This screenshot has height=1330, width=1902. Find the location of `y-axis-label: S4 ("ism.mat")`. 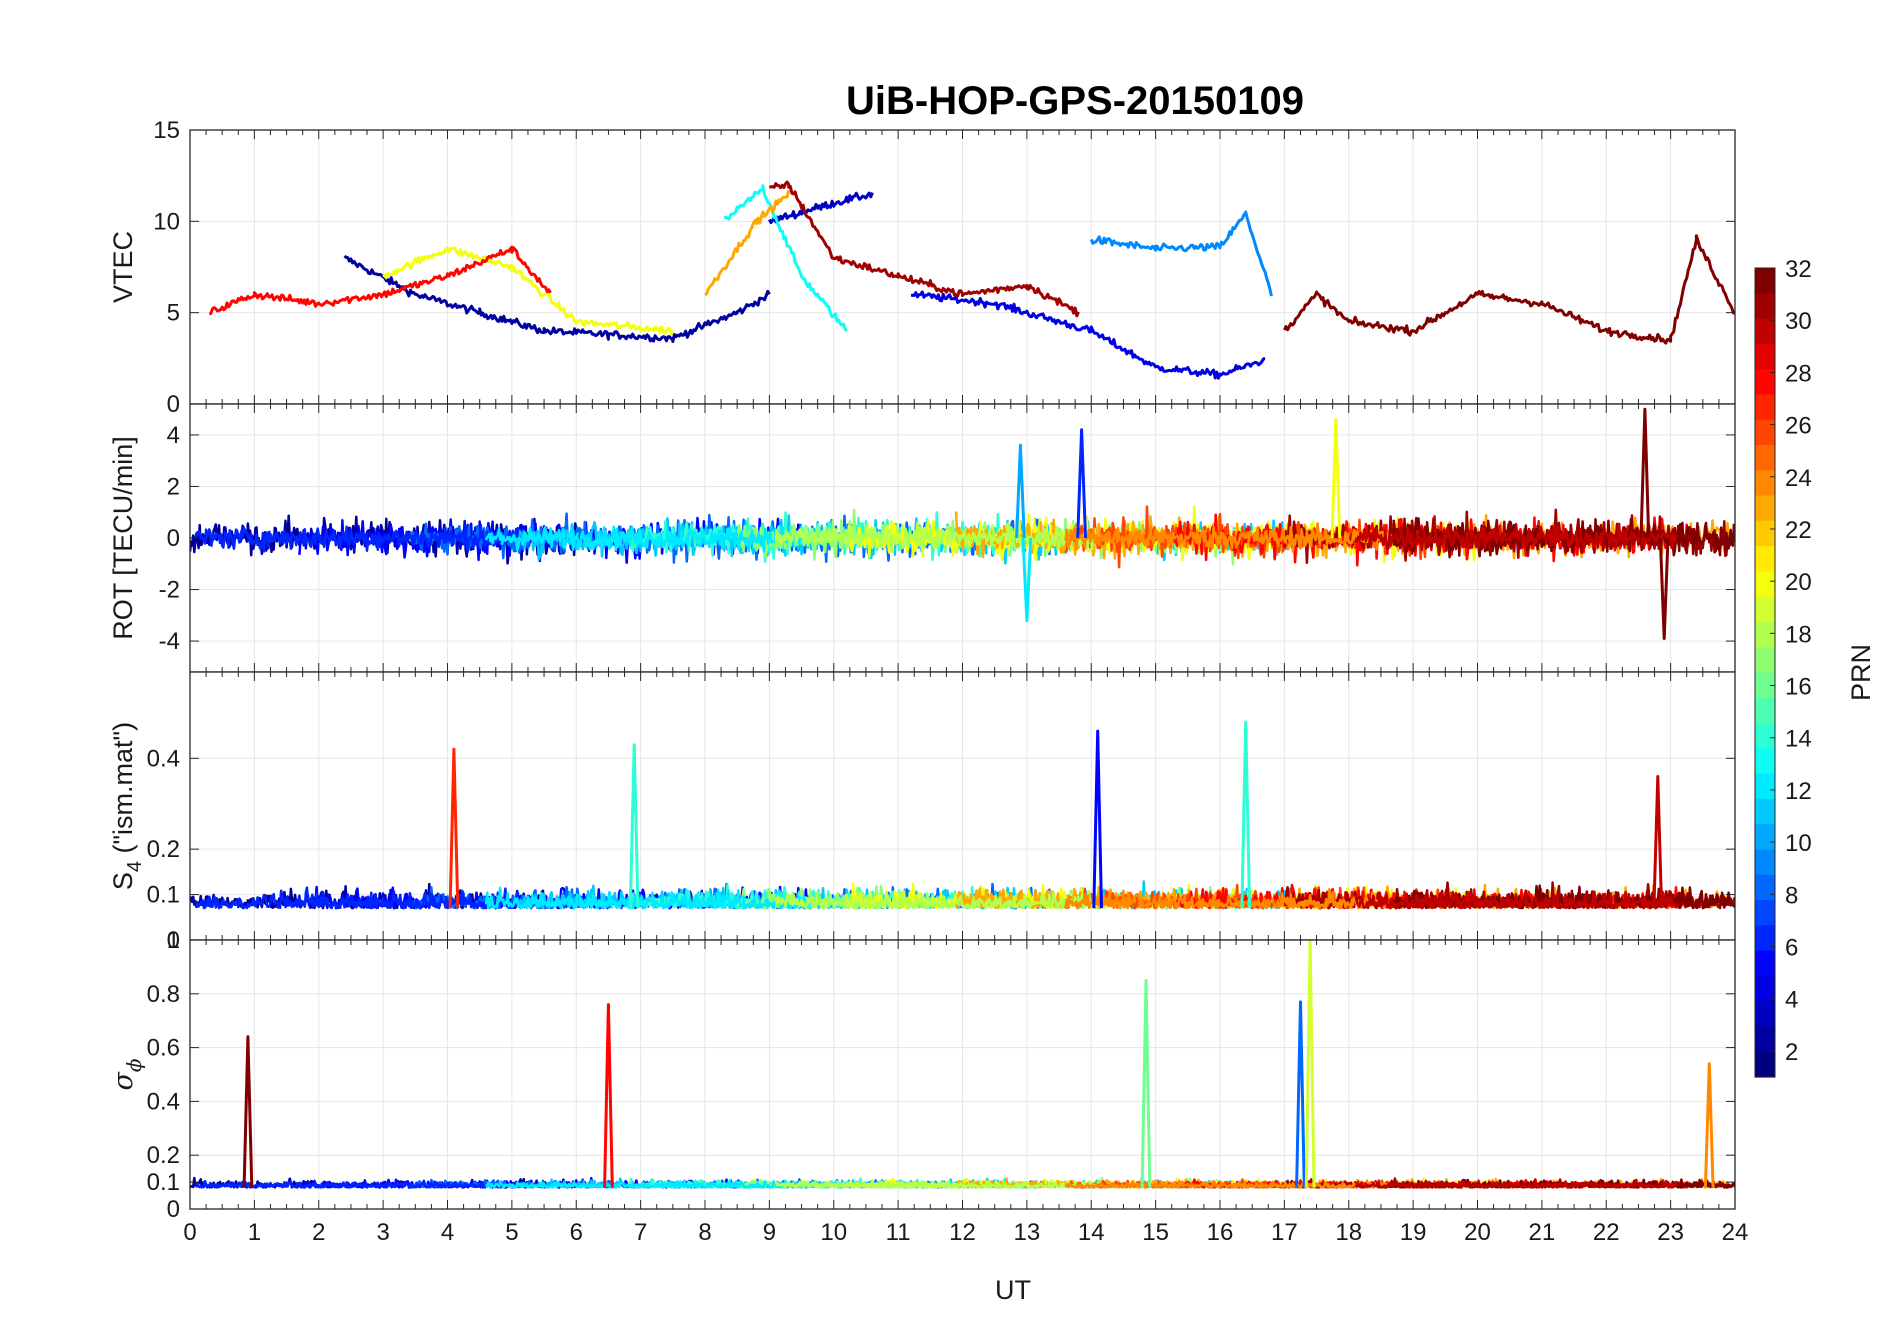

y-axis-label: S4 ("ism.mat") is located at coordinates (127, 806).